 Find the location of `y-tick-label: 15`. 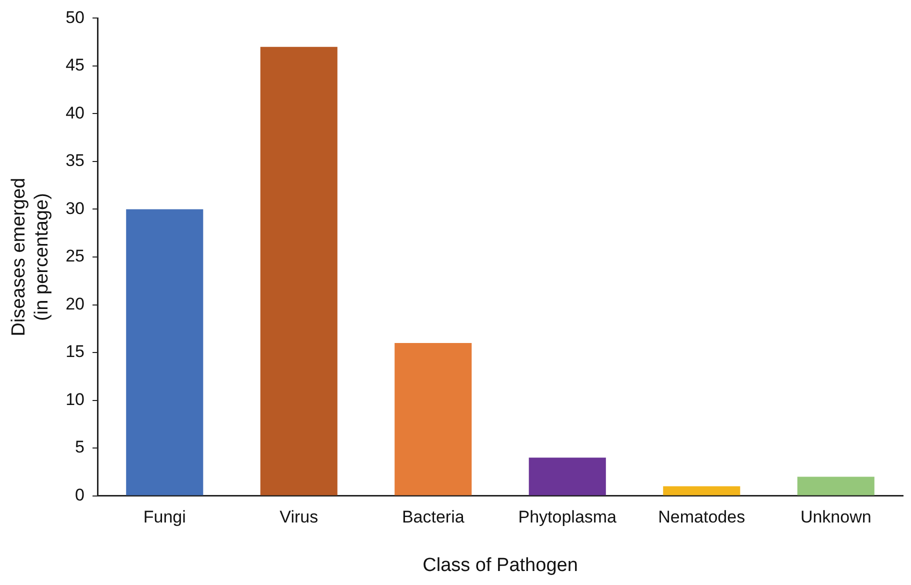

y-tick-label: 15 is located at coordinates (75, 352).